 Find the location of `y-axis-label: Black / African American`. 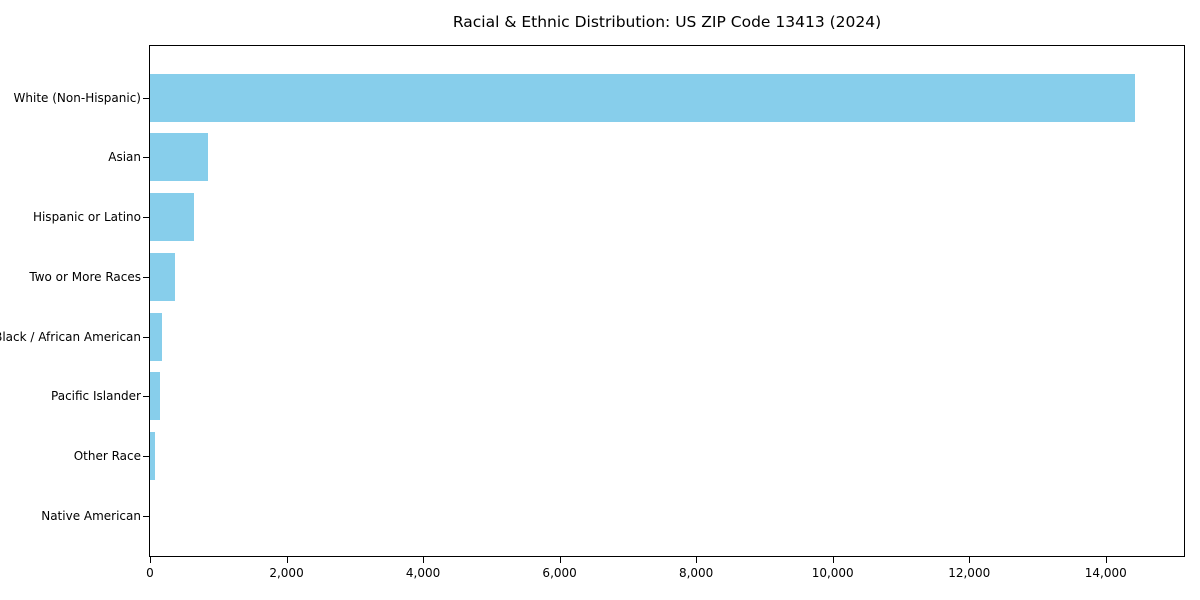

y-axis-label: Black / African American is located at coordinates (70, 336).